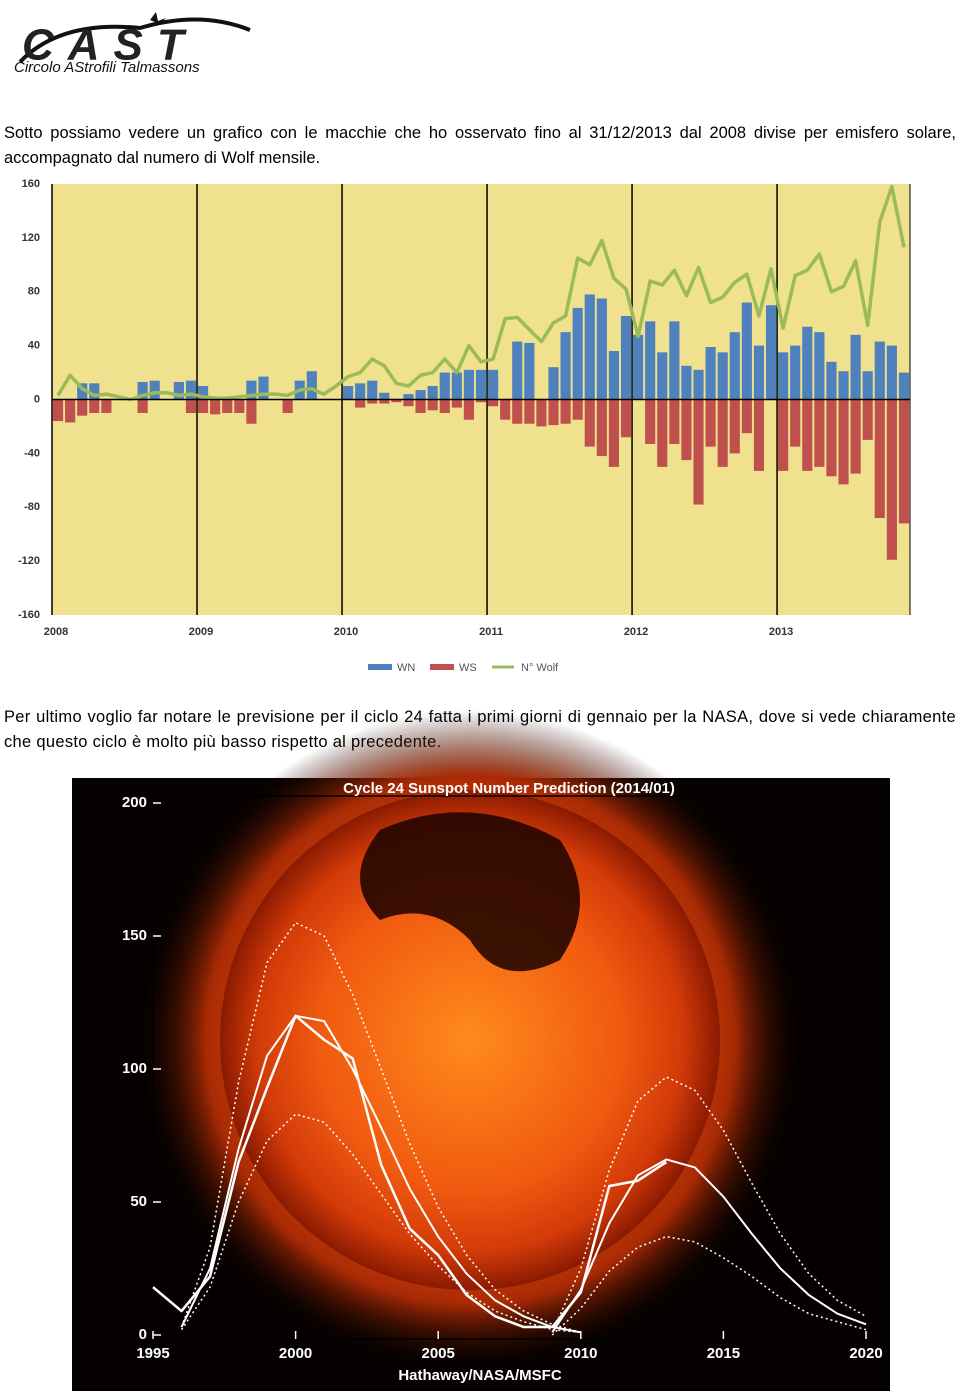 This screenshot has width=960, height=1391. I want to click on legend-label: WS, so click(468, 668).